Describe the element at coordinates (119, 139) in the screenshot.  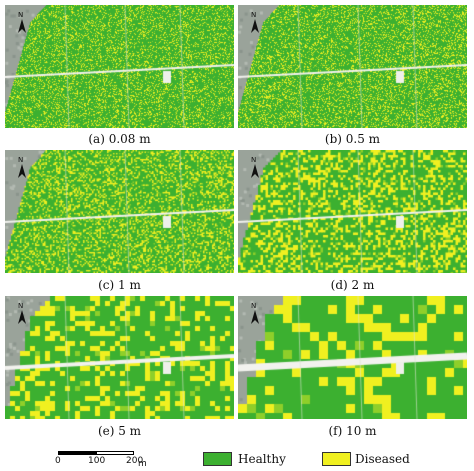
I see `caption-a: (a) 0.08 m` at that location.